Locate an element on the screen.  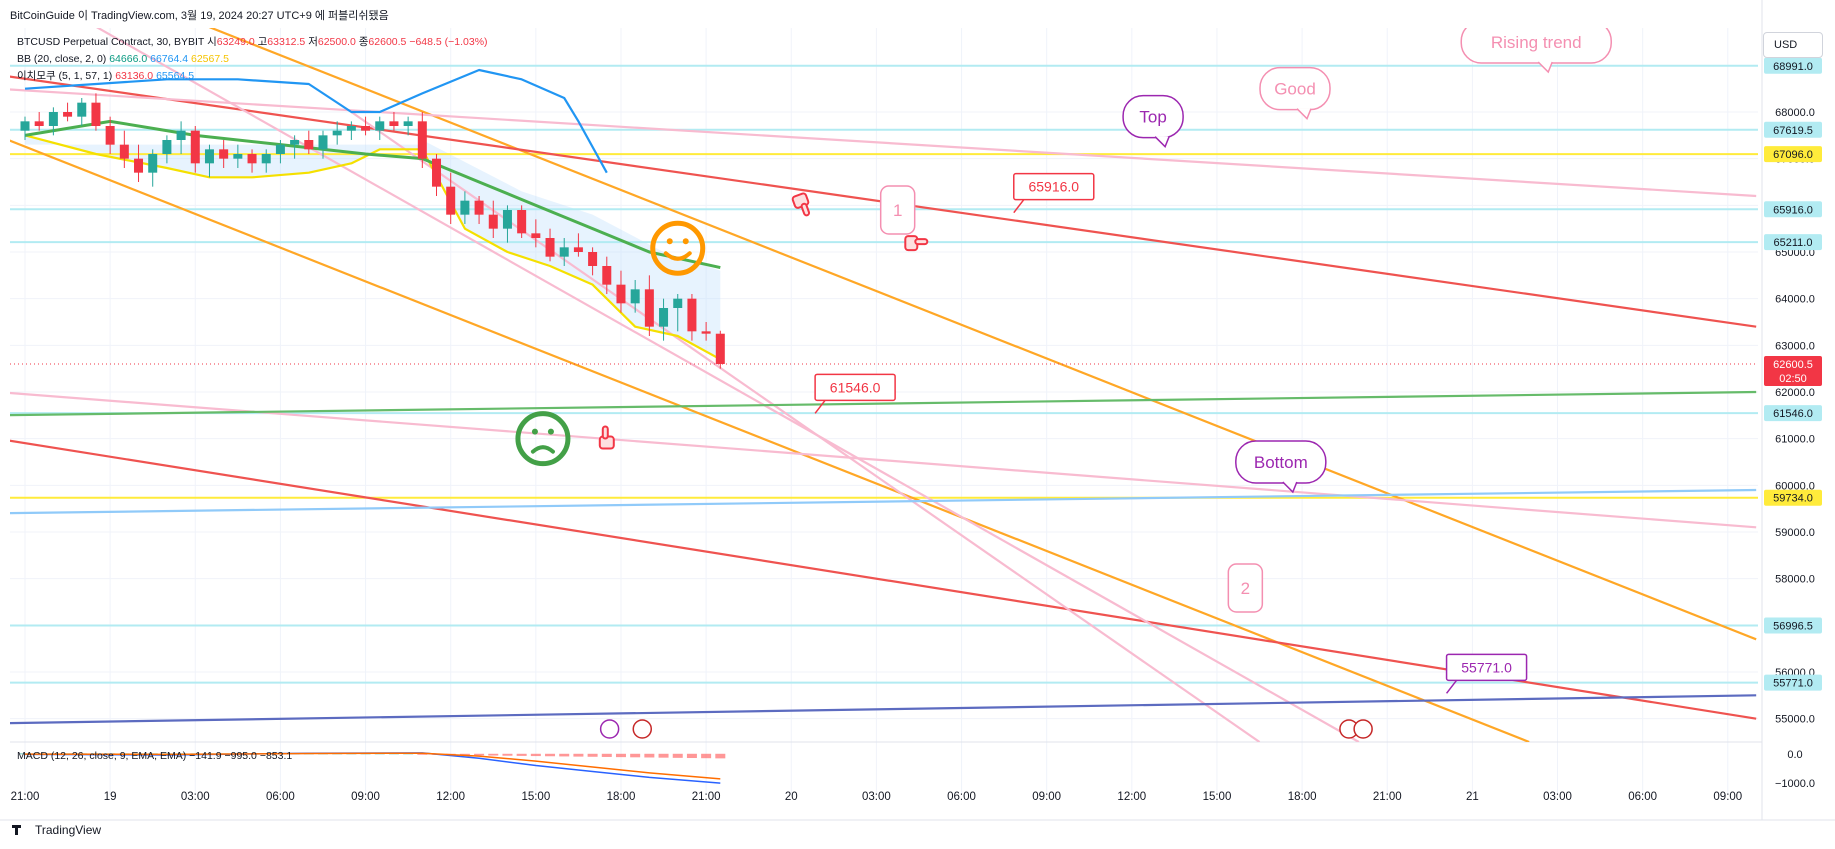
time-tick-label: 18:00 is located at coordinates (621, 797).